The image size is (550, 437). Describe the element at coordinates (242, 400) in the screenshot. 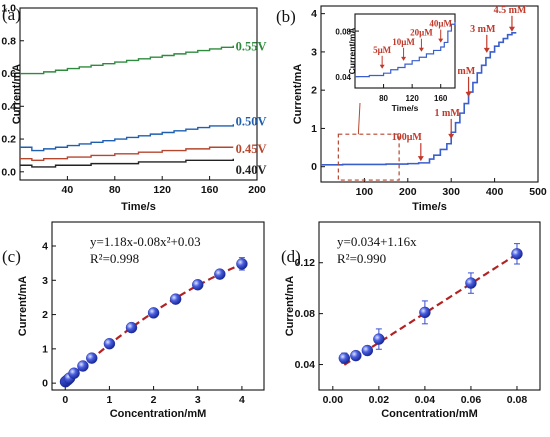

I see `x-tick-label: 4` at that location.